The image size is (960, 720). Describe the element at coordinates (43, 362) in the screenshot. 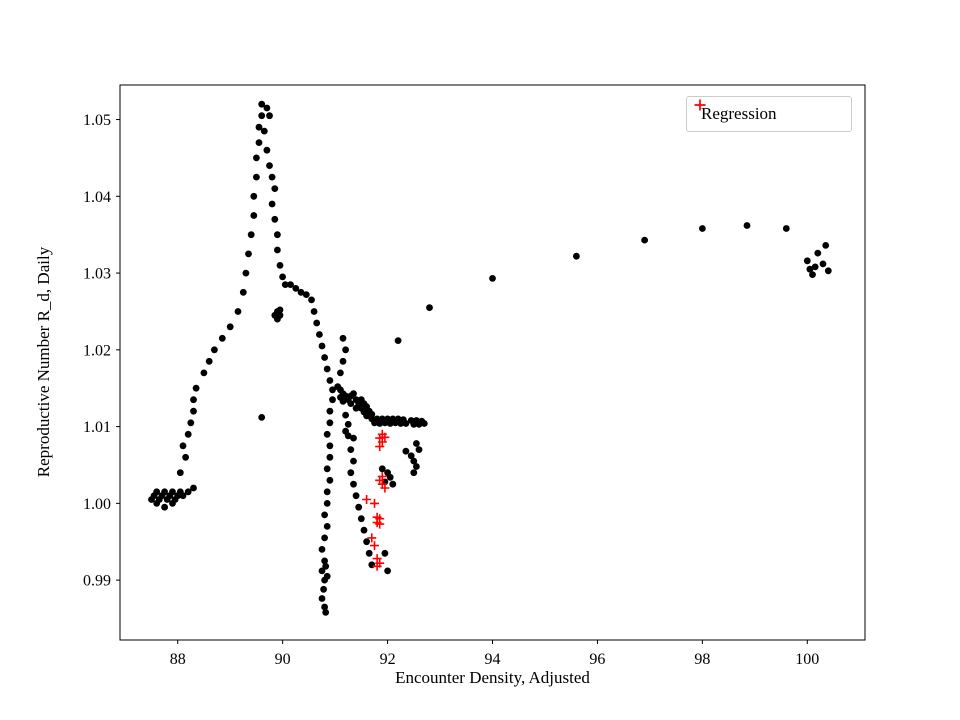

I see `y-axis-label: Reproductive Number R_d, Daily` at that location.